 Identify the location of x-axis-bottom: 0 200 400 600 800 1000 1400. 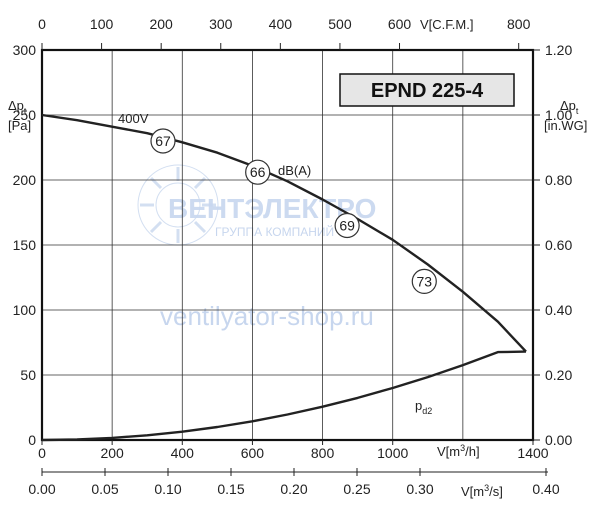
(293, 450).